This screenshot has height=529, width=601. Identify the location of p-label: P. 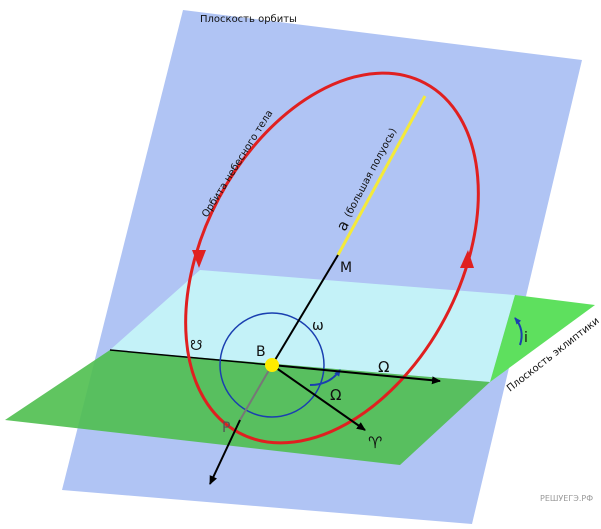
(226, 428).